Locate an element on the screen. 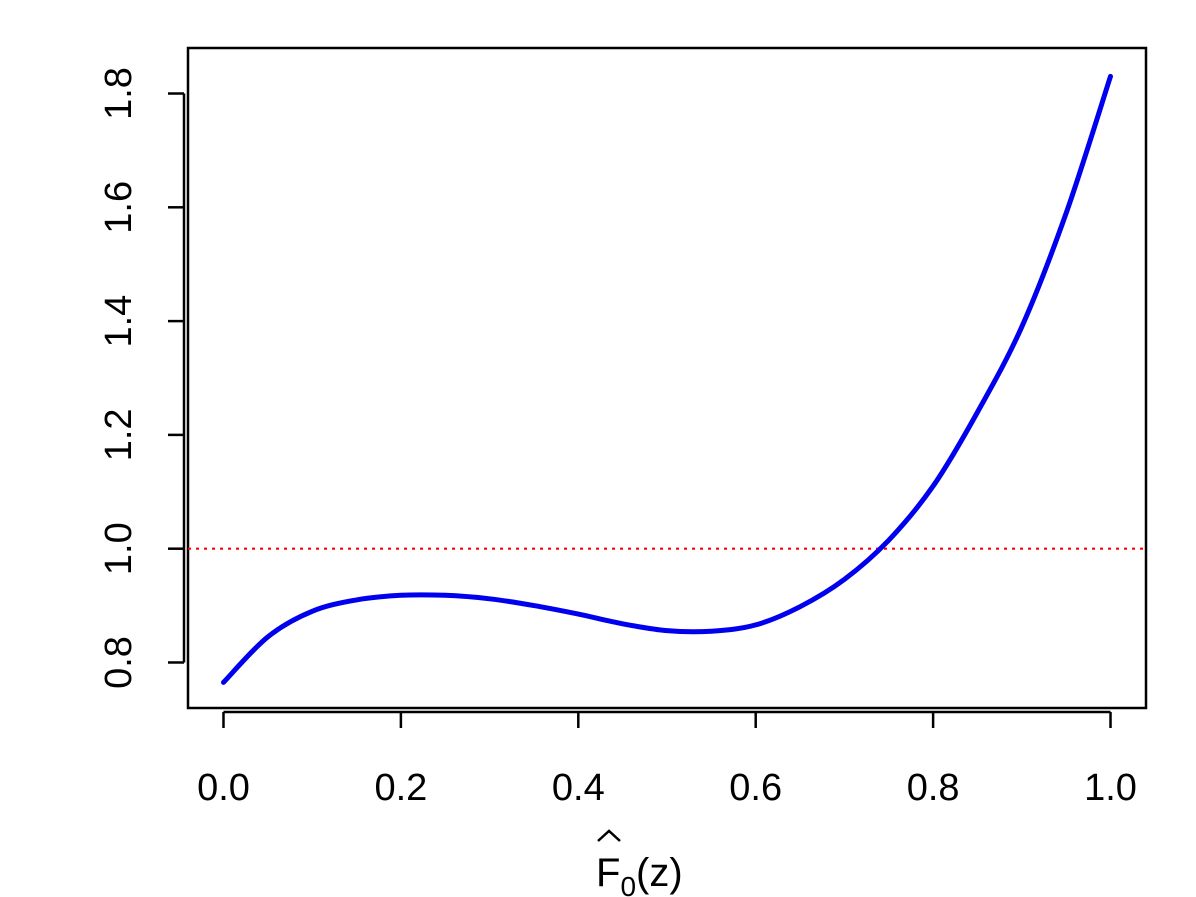 This screenshot has height=897, width=1196. x-tick-label: 0.2 is located at coordinates (400, 788).